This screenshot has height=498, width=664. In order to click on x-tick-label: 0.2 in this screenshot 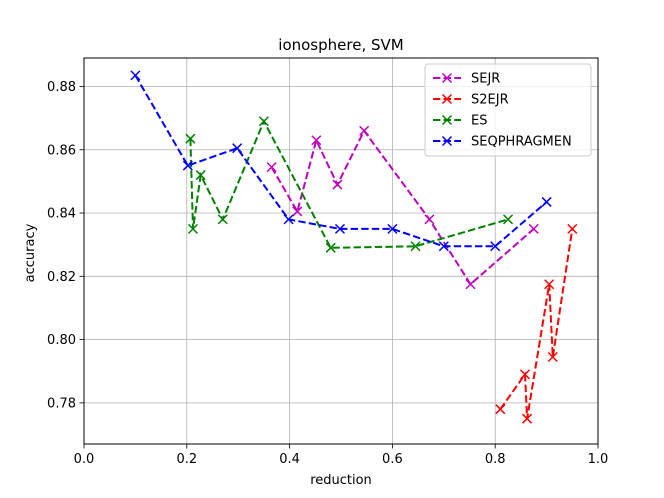, I will do `click(186, 459)`.